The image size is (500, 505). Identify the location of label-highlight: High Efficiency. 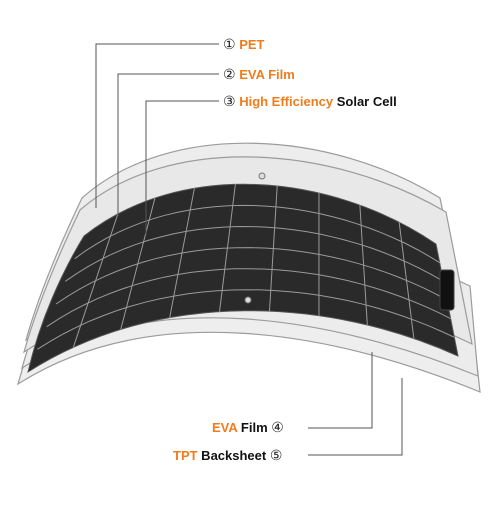
(286, 101).